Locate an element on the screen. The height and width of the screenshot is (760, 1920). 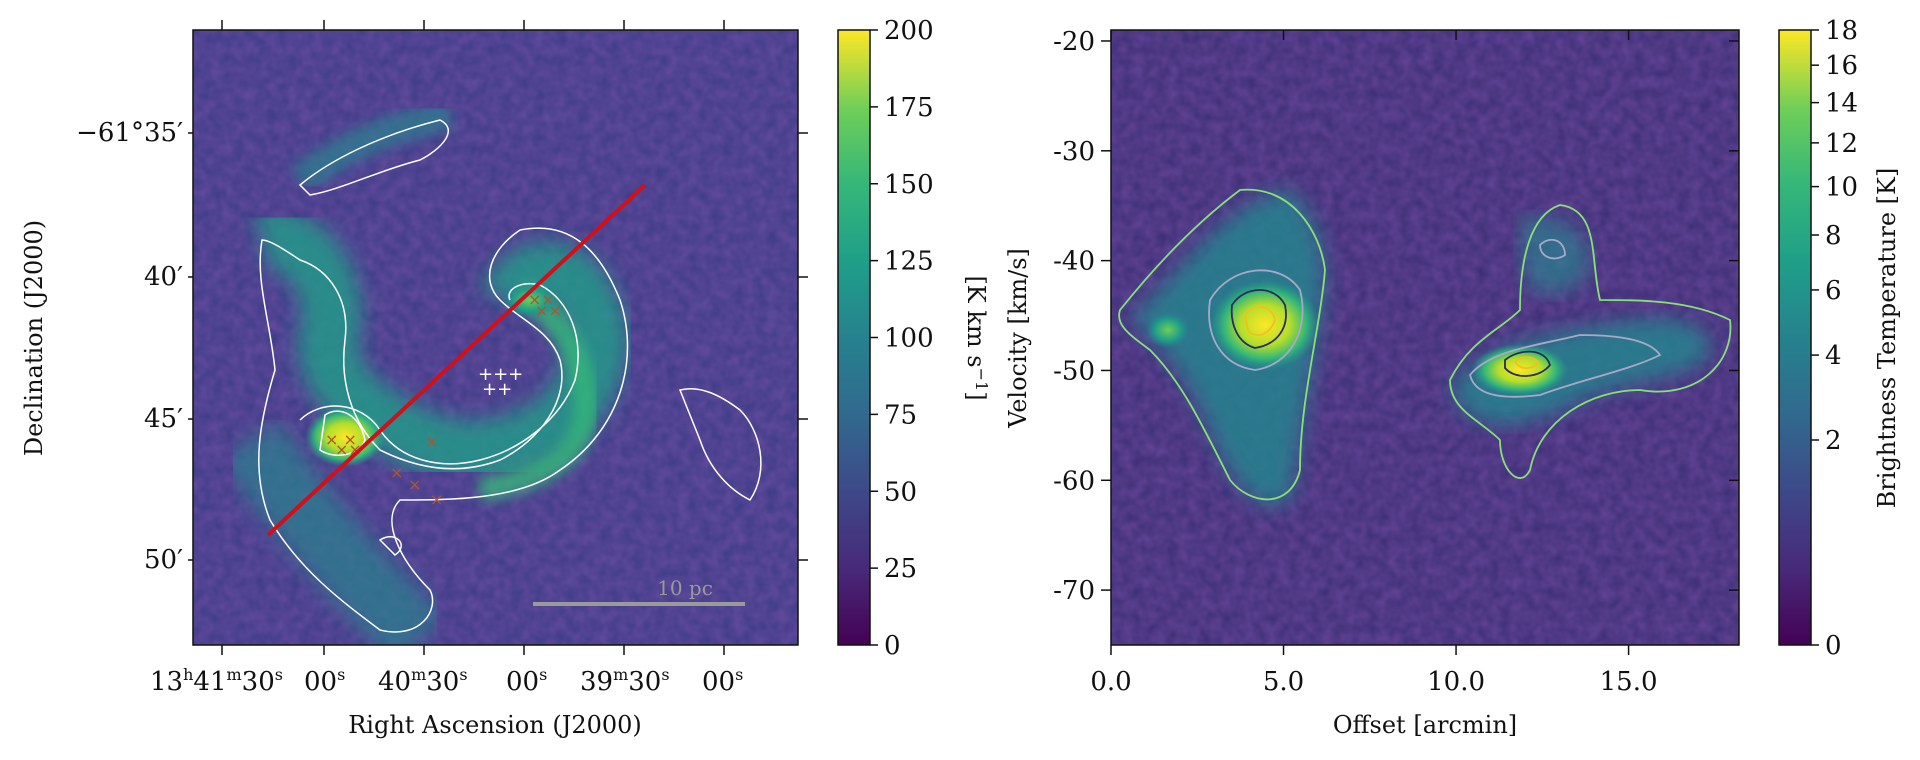
offset-tick-label: 10.0 is located at coordinates (1456, 682).